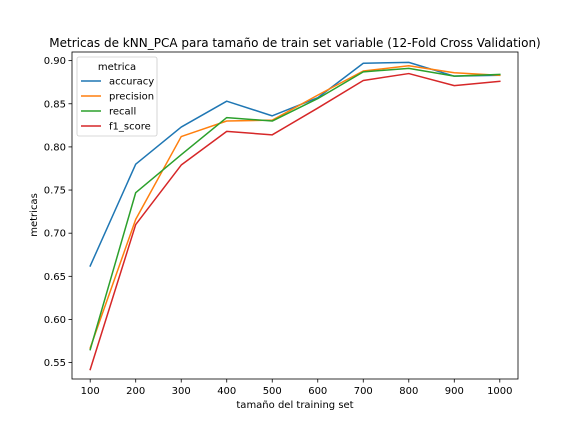 The image size is (576, 432). I want to click on y-axis-label: metricas, so click(34, 215).